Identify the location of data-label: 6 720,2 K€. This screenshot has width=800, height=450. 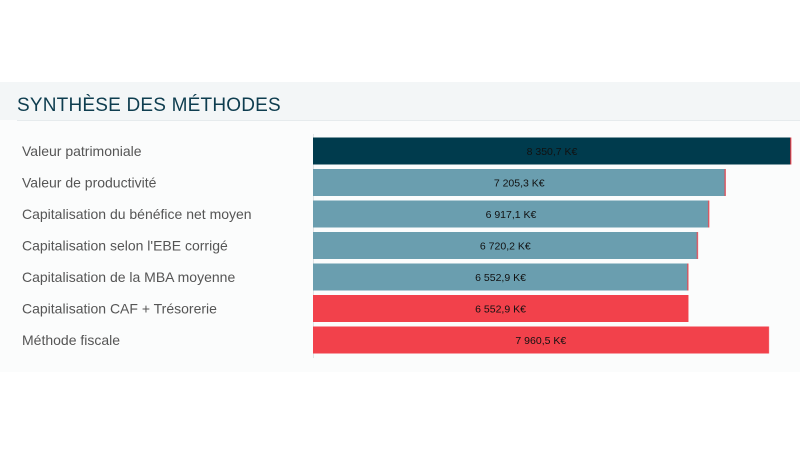
(505, 247).